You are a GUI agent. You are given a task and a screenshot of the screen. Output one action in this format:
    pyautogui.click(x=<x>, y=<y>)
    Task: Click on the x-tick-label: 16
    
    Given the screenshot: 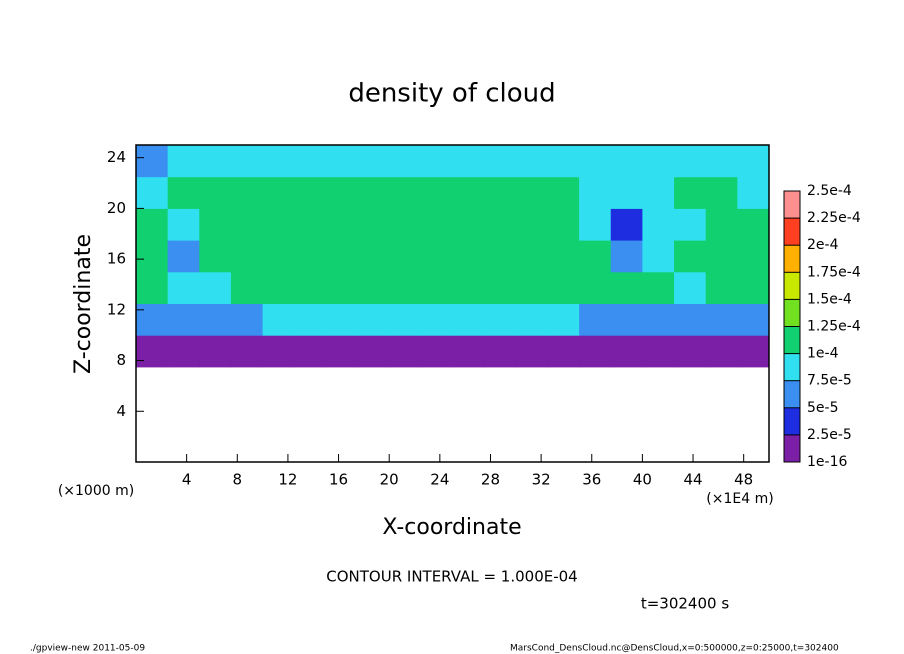 What is the action you would take?
    pyautogui.click(x=338, y=480)
    